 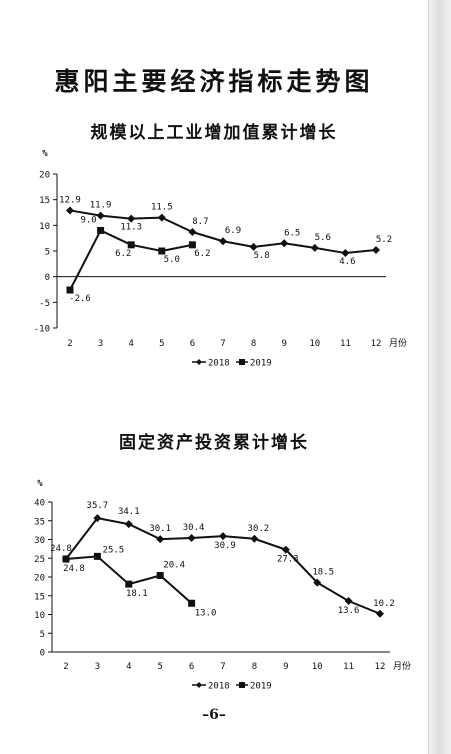 I want to click on data-label-2019: 25.5, so click(x=114, y=550).